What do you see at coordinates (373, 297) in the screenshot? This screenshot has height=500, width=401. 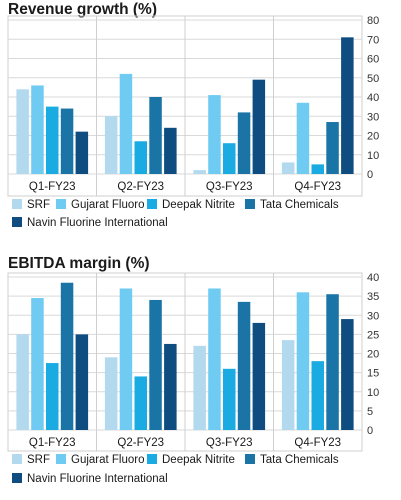 I see `y-tick-label: 35` at bounding box center [373, 297].